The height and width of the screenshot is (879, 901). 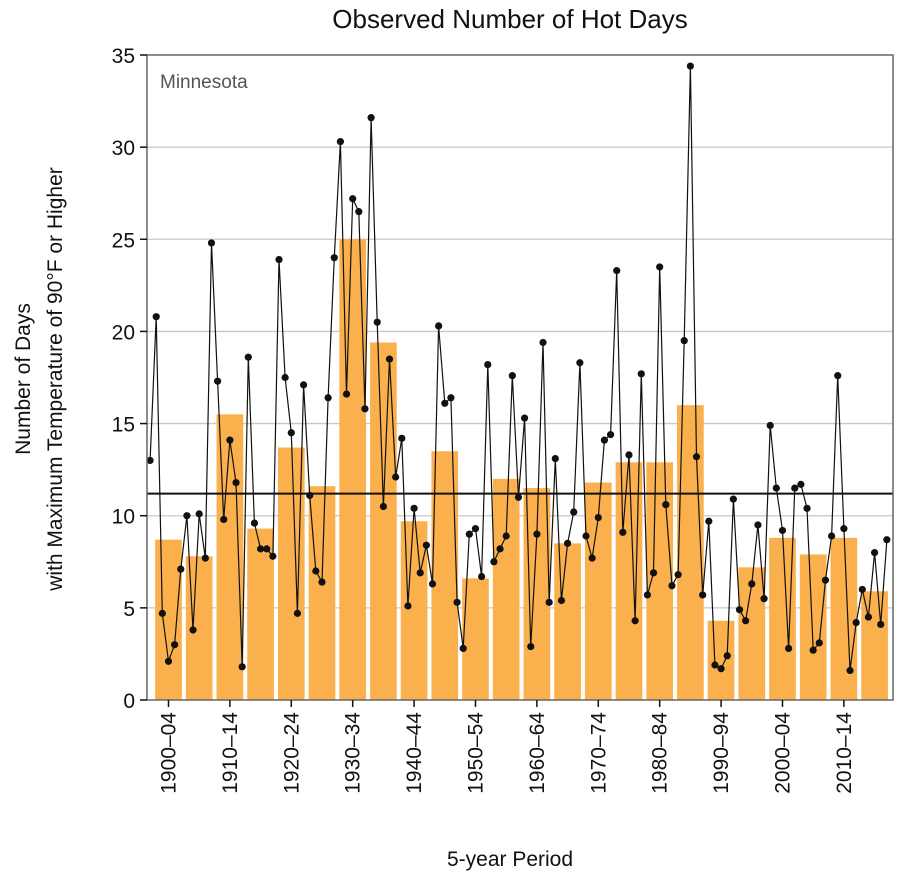 What do you see at coordinates (795, 488) in the screenshot?
I see `annual-point-2004` at bounding box center [795, 488].